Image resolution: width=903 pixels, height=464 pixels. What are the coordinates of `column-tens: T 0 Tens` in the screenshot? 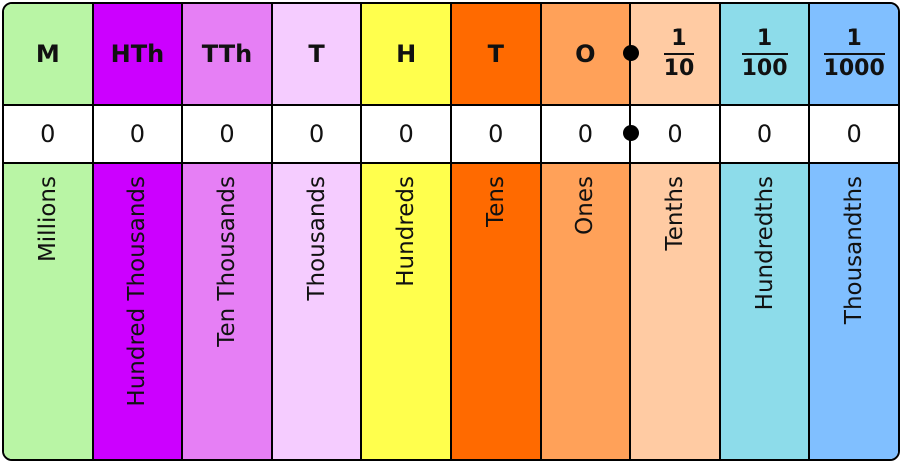 It's located at (496, 231).